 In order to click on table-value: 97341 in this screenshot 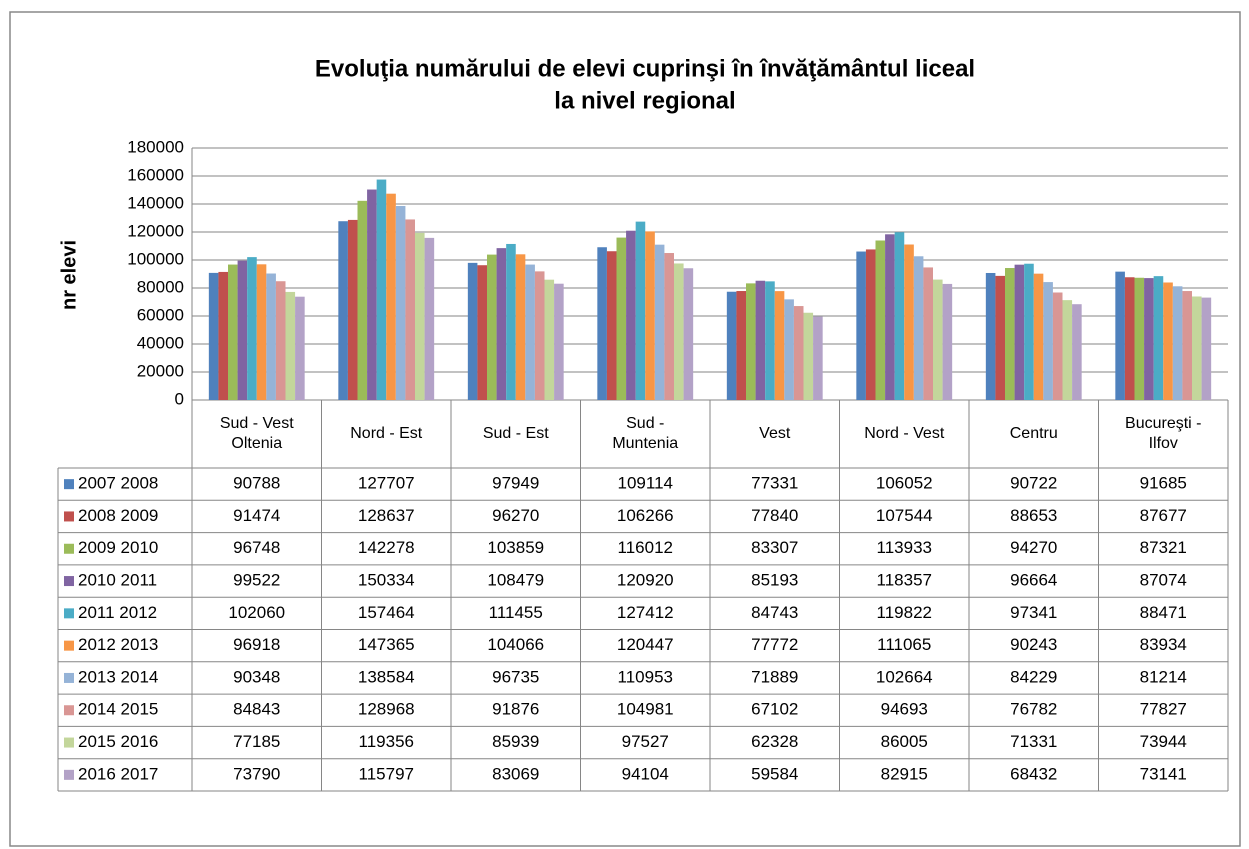, I will do `click(1033, 612)`.